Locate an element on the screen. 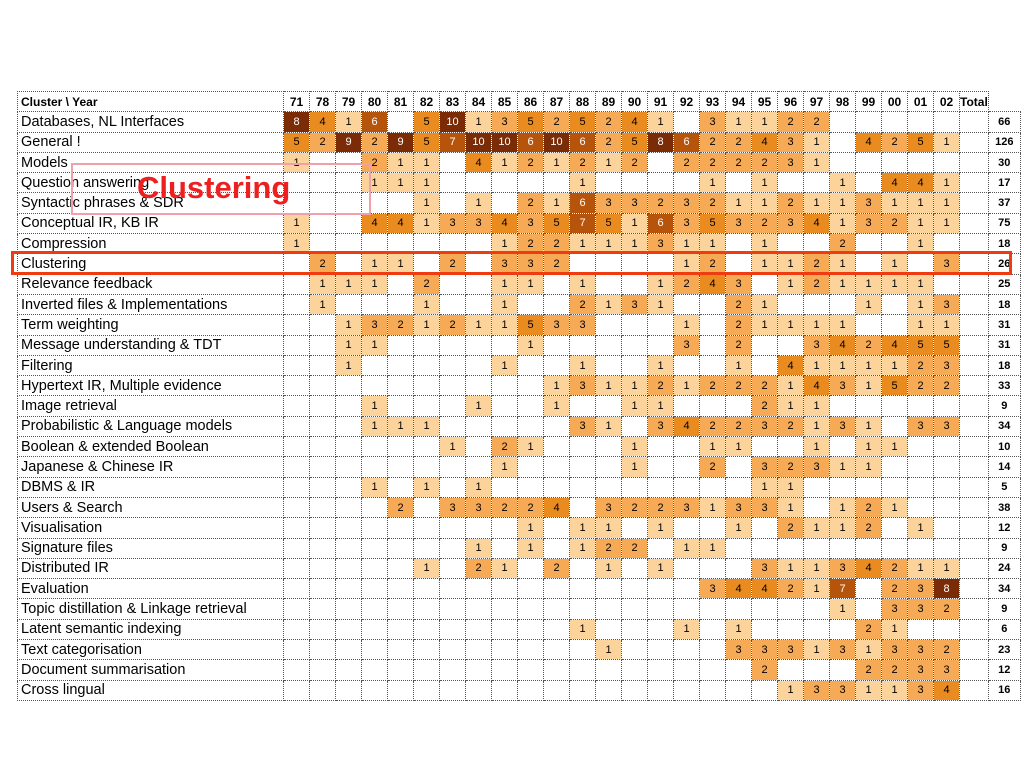 The image size is (1024, 768). row-total: 126 is located at coordinates (1004, 142).